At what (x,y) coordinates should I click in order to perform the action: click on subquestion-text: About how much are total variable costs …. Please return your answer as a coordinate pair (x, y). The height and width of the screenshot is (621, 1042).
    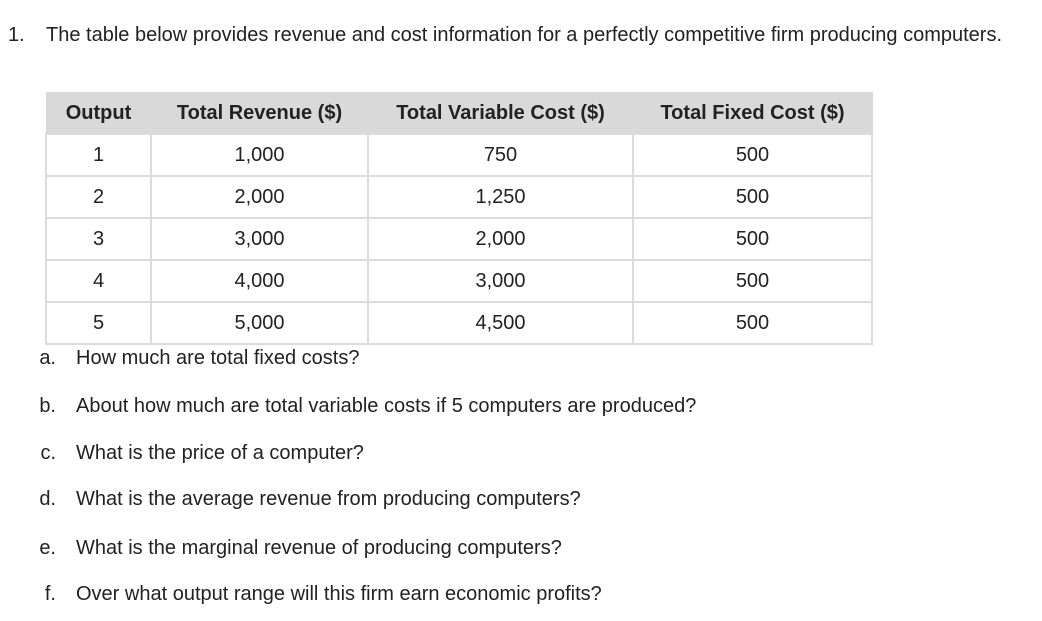
    Looking at the image, I should click on (386, 406).